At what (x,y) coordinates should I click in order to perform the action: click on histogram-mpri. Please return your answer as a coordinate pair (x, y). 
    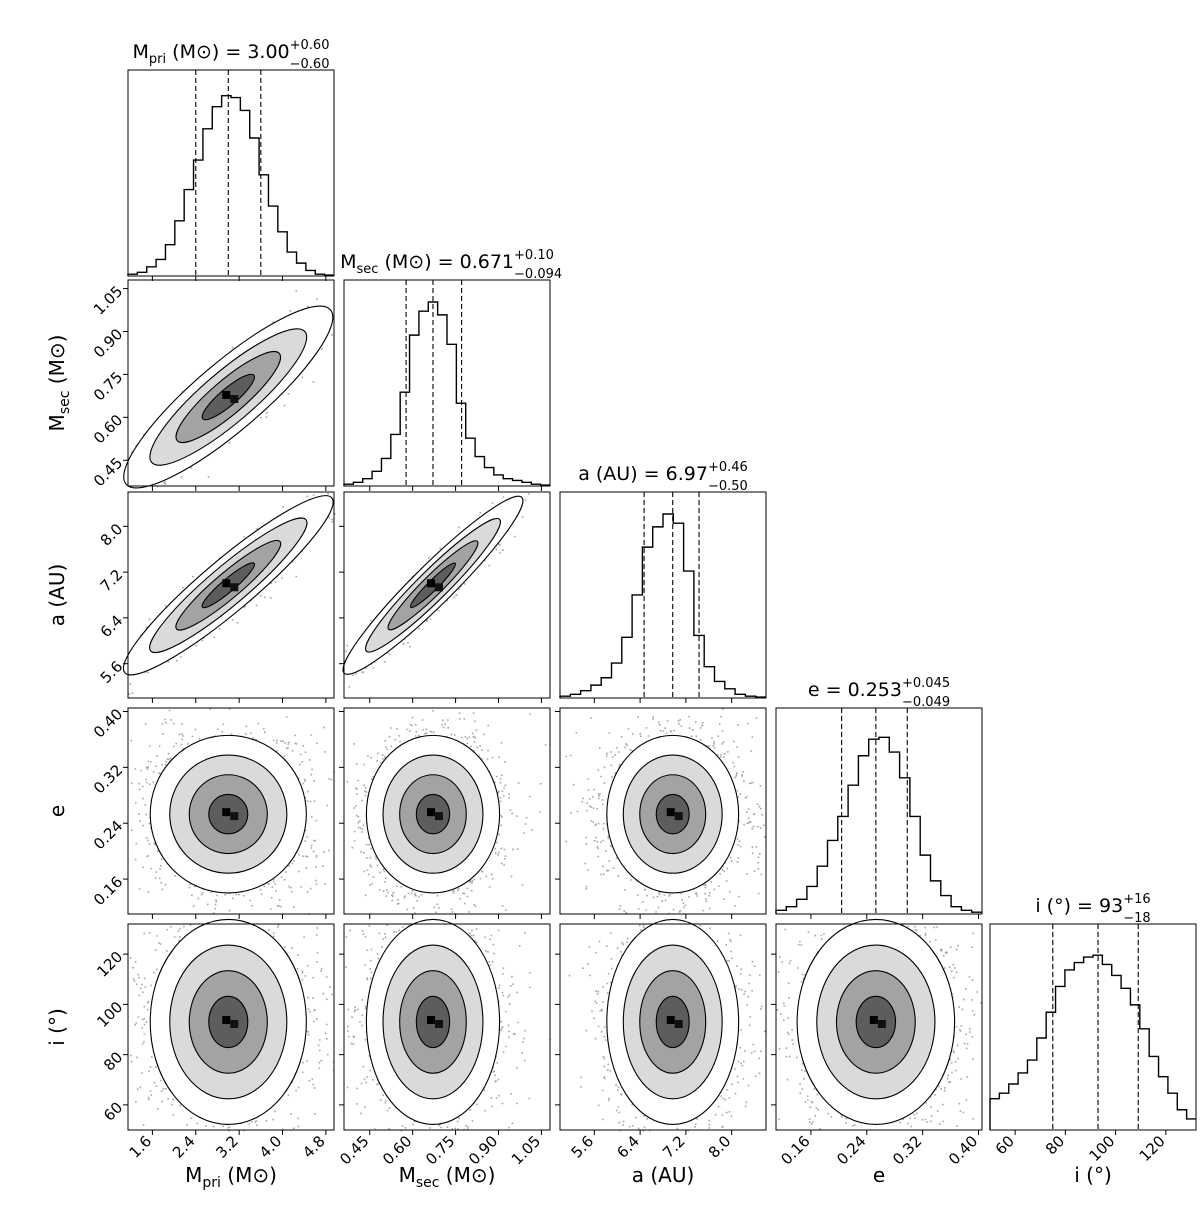
    Looking at the image, I should click on (230, 185).